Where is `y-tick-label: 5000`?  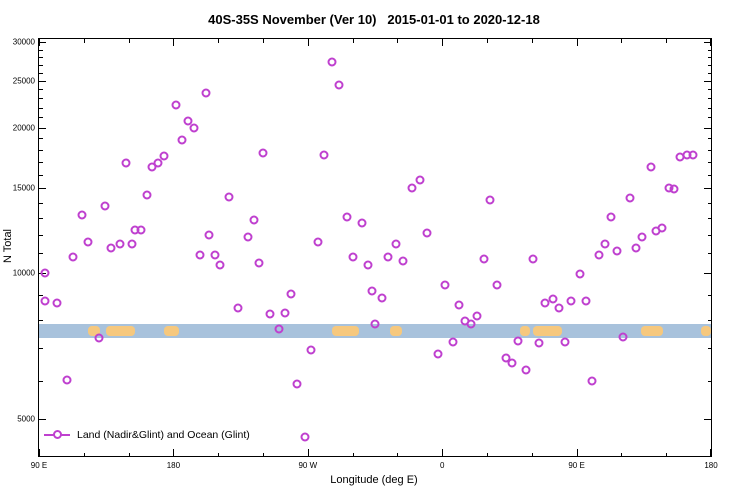
y-tick-label: 5000 is located at coordinates (26, 419).